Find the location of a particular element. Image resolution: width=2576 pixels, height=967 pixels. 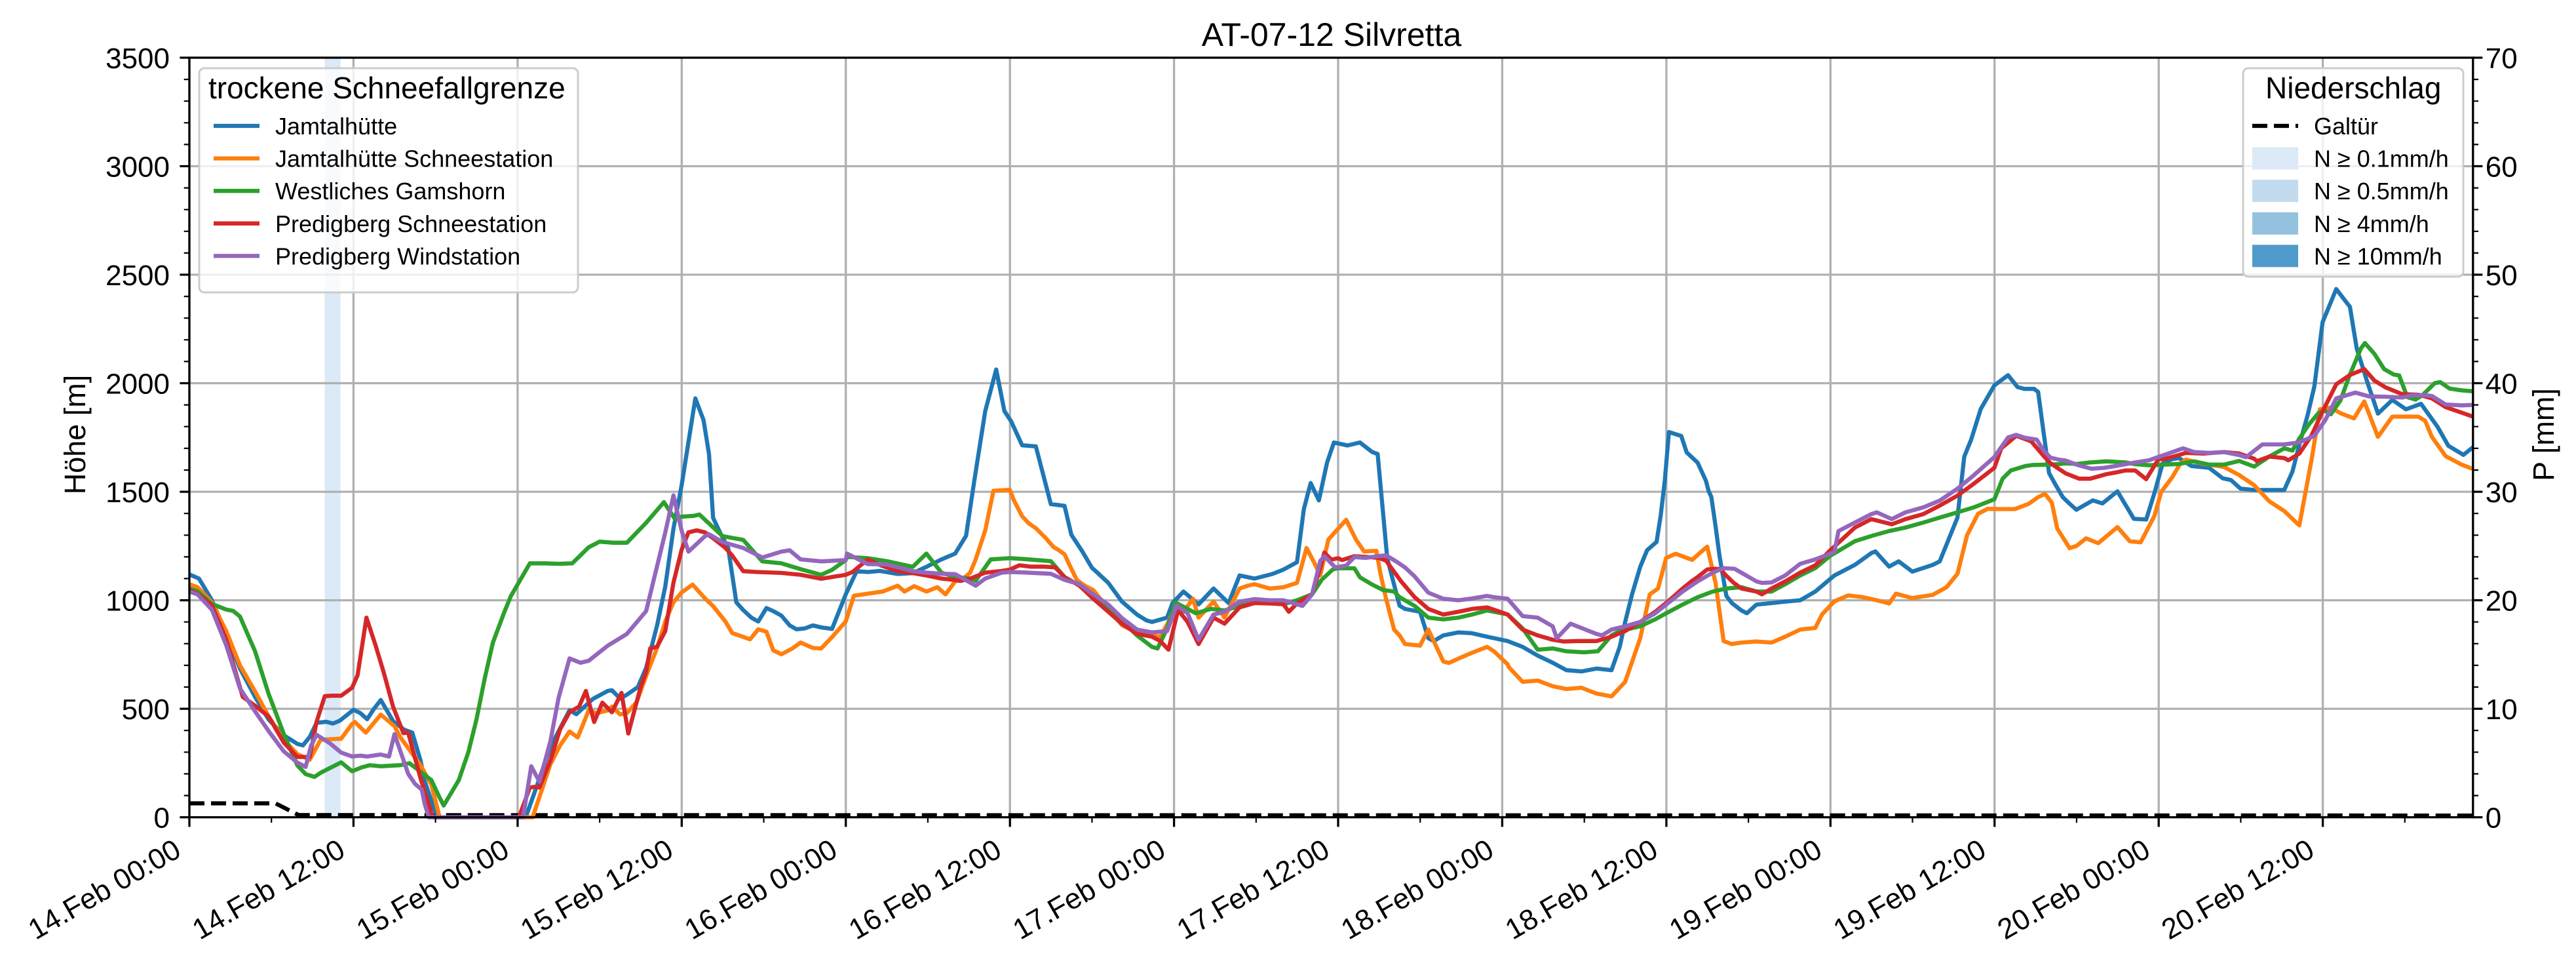

svg-text: N ≥ 0.1mm/h is located at coordinates (2381, 159).